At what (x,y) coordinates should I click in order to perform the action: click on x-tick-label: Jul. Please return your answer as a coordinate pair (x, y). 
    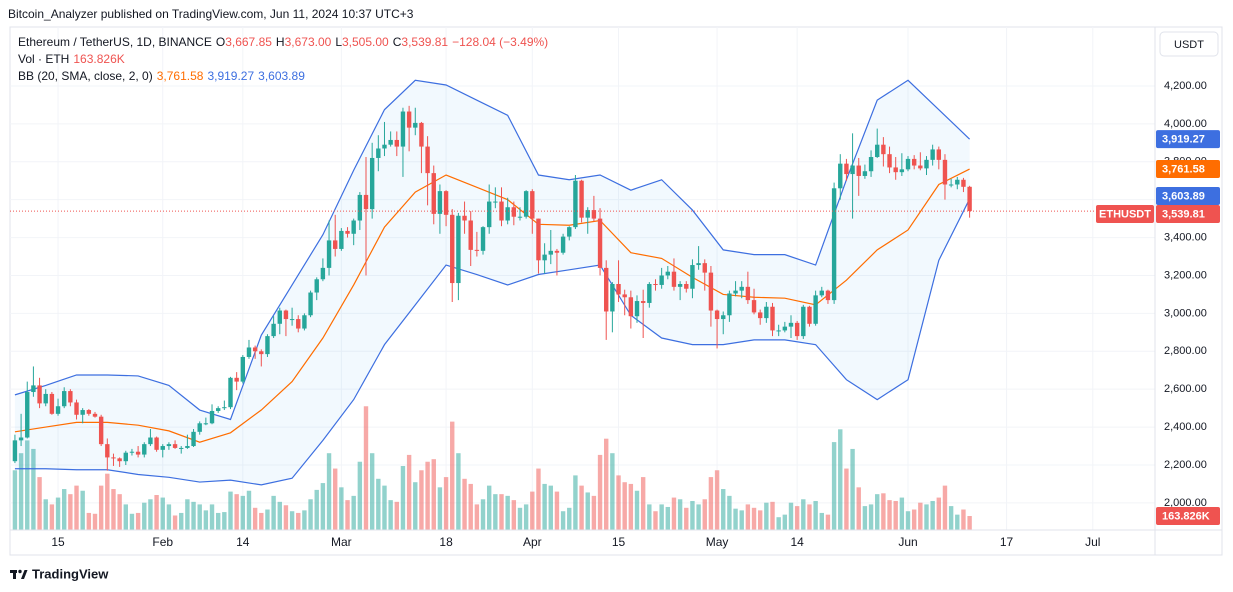
    Looking at the image, I should click on (1092, 542).